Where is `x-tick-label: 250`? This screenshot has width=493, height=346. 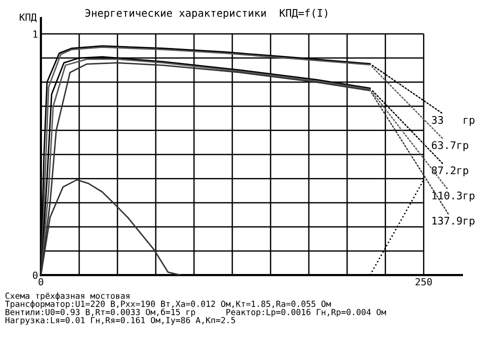 x-tick-label: 250 is located at coordinates (424, 282).